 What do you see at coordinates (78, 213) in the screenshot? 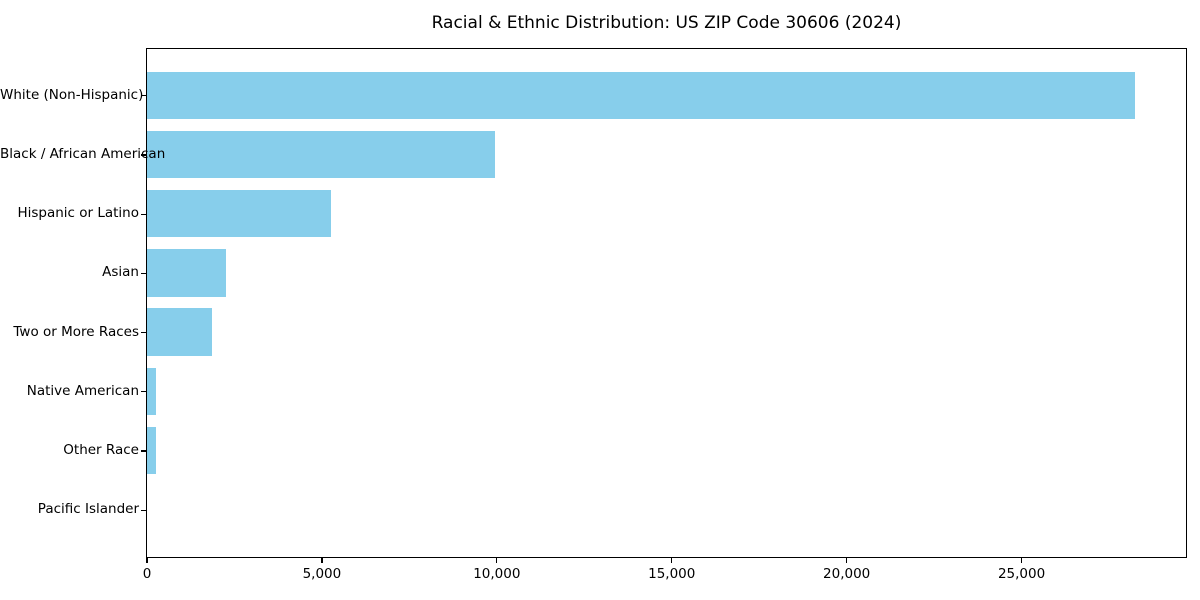
I see `y-tick-label: Hispanic or Latino` at bounding box center [78, 213].